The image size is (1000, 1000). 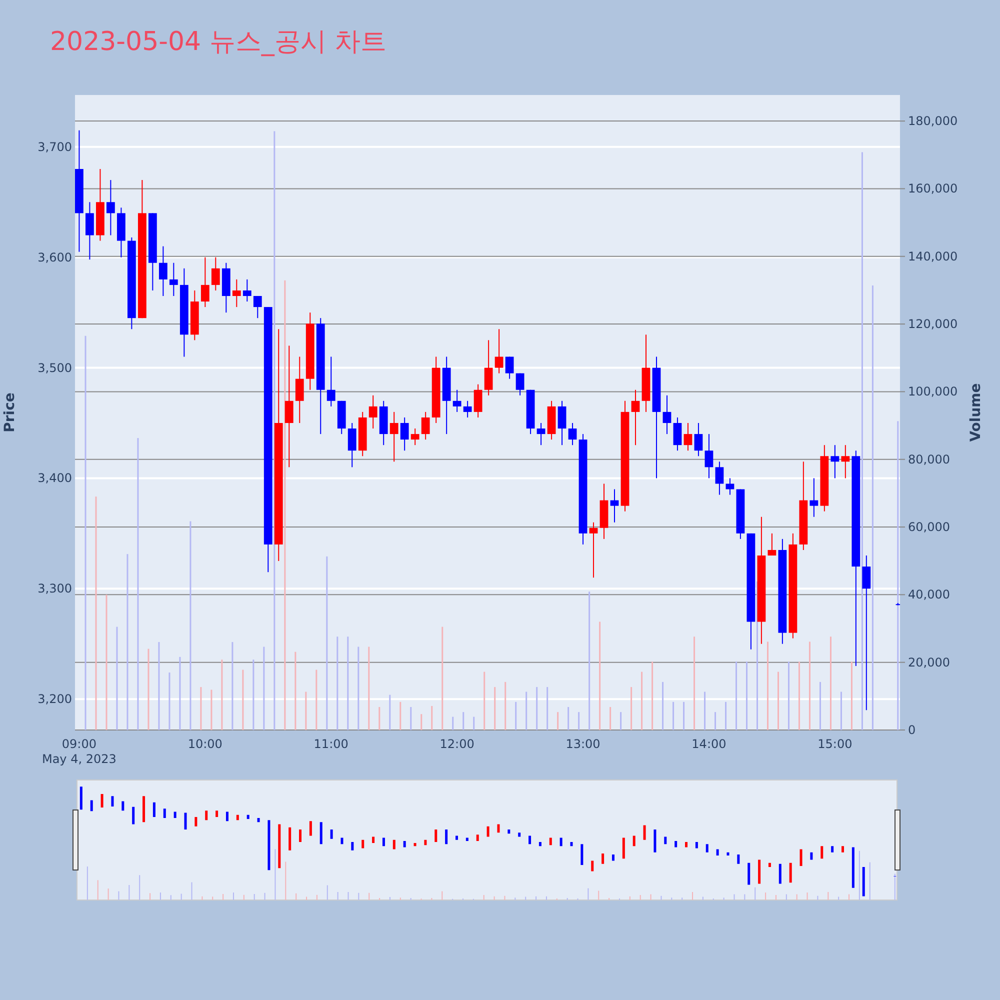 What do you see at coordinates (912, 730) in the screenshot?
I see `y2-tick-label: 0` at bounding box center [912, 730].